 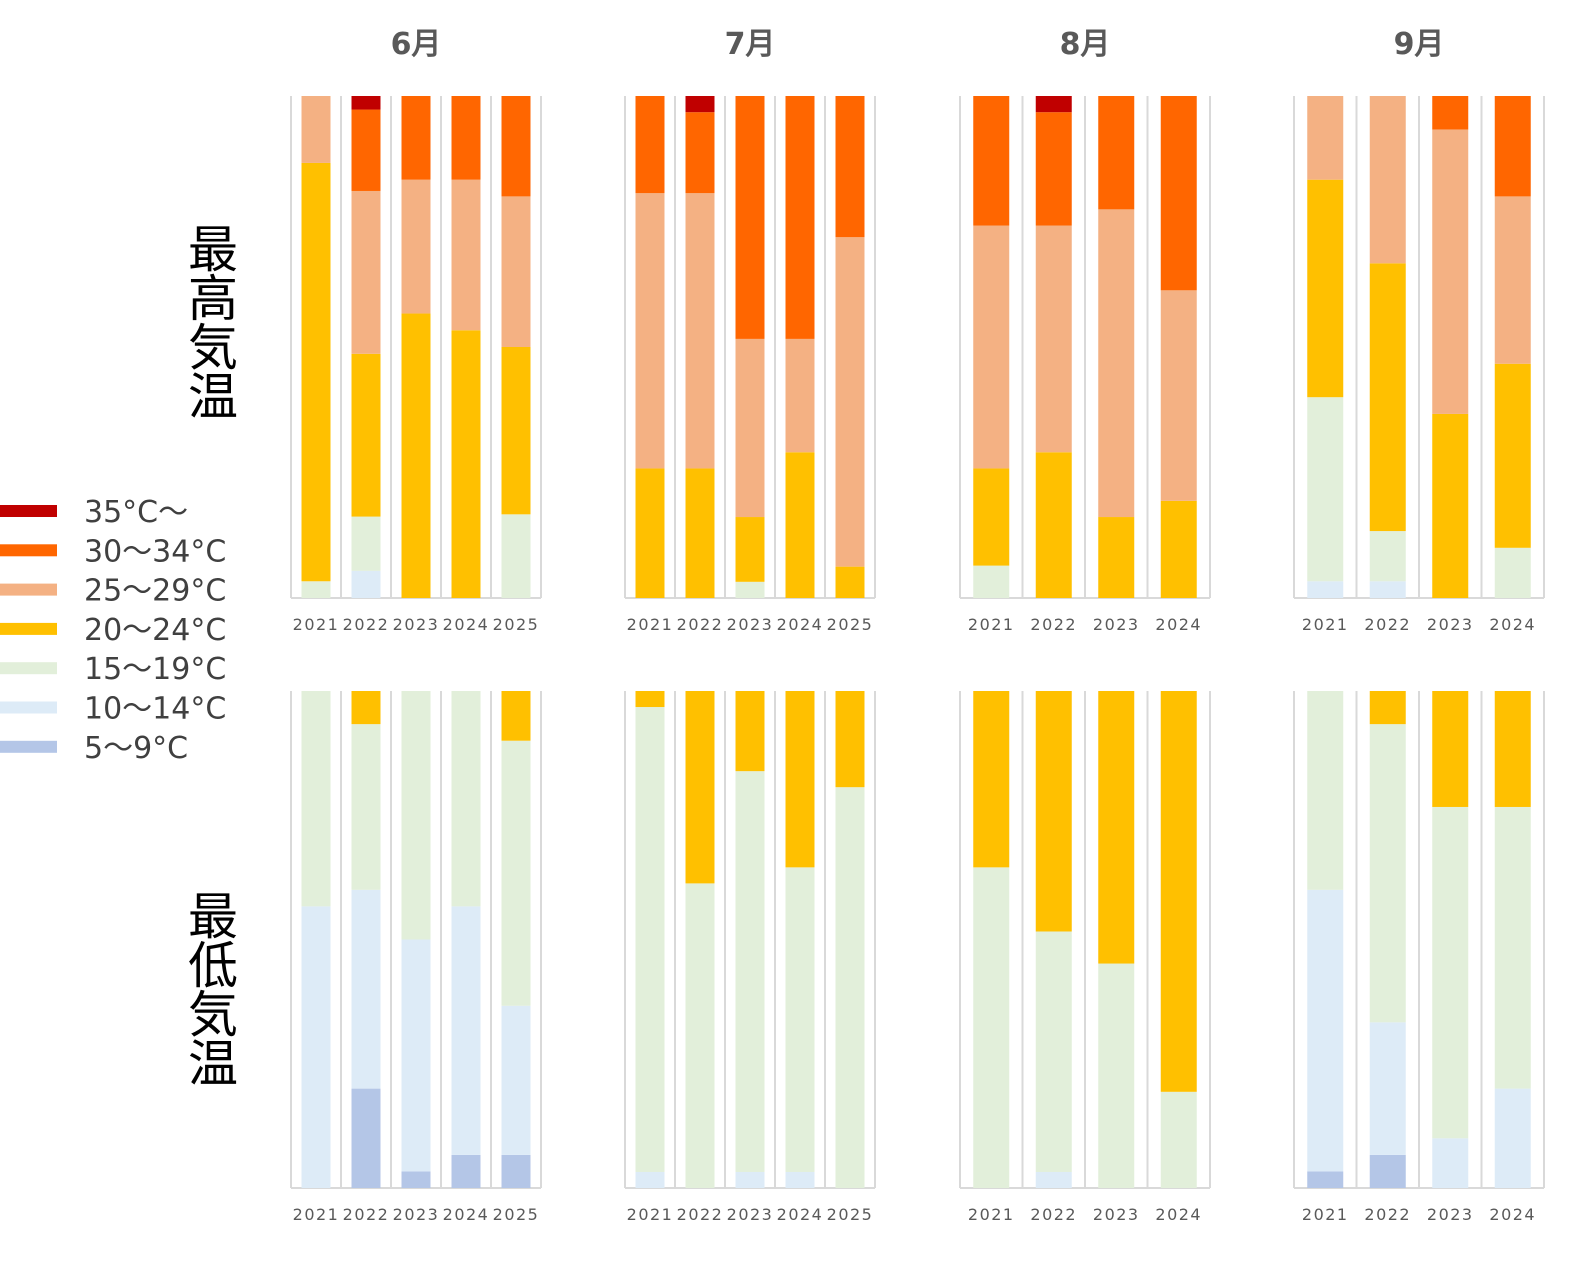 I want to click on legend-label: 30〜34°C, so click(x=155, y=551).